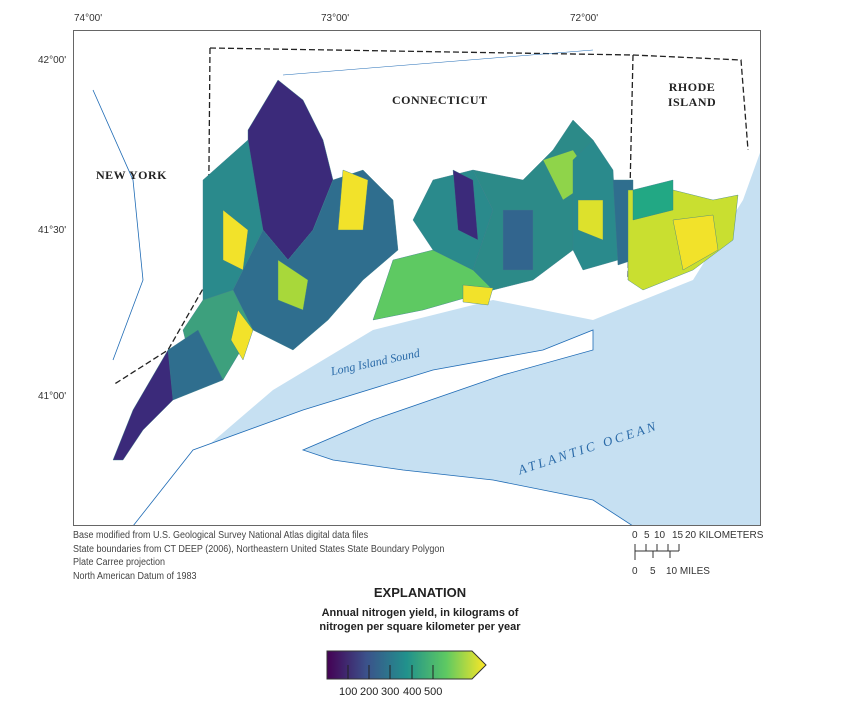  Describe the element at coordinates (52, 396) in the screenshot. I see `lat-label-41: 41°00'` at that location.